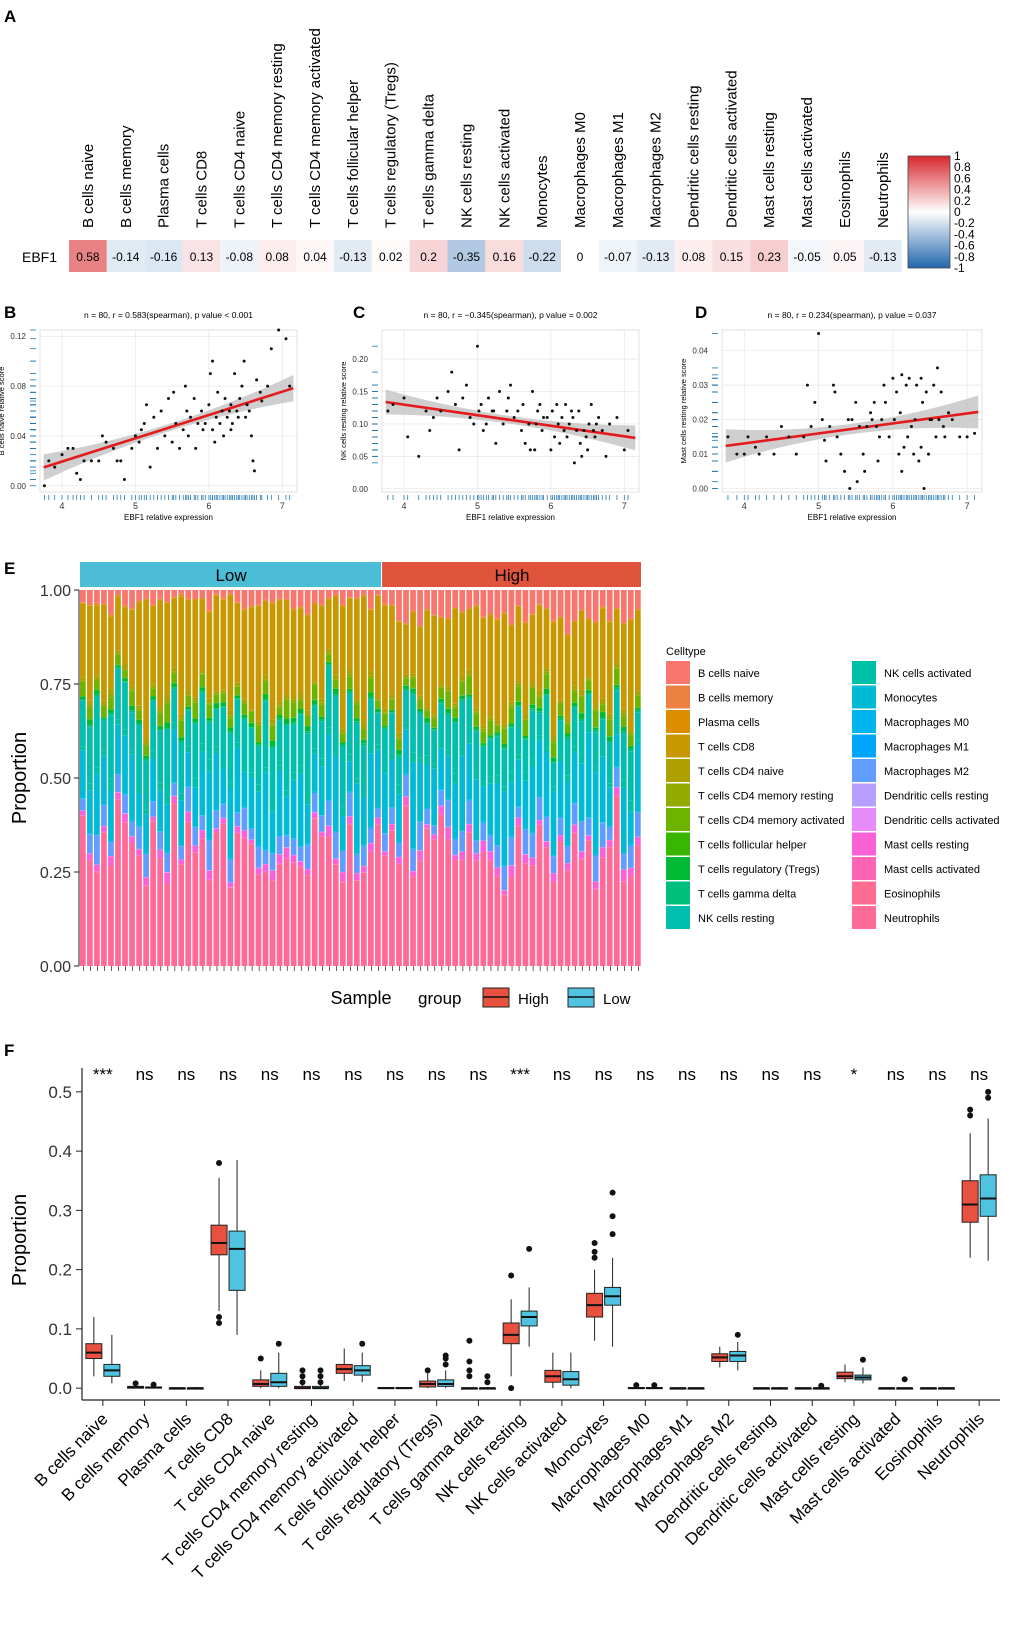 Image resolution: width=1026 pixels, height=1637 pixels. Describe the element at coordinates (55, 967) in the screenshot. I see `y-tick-label: 0.00` at that location.